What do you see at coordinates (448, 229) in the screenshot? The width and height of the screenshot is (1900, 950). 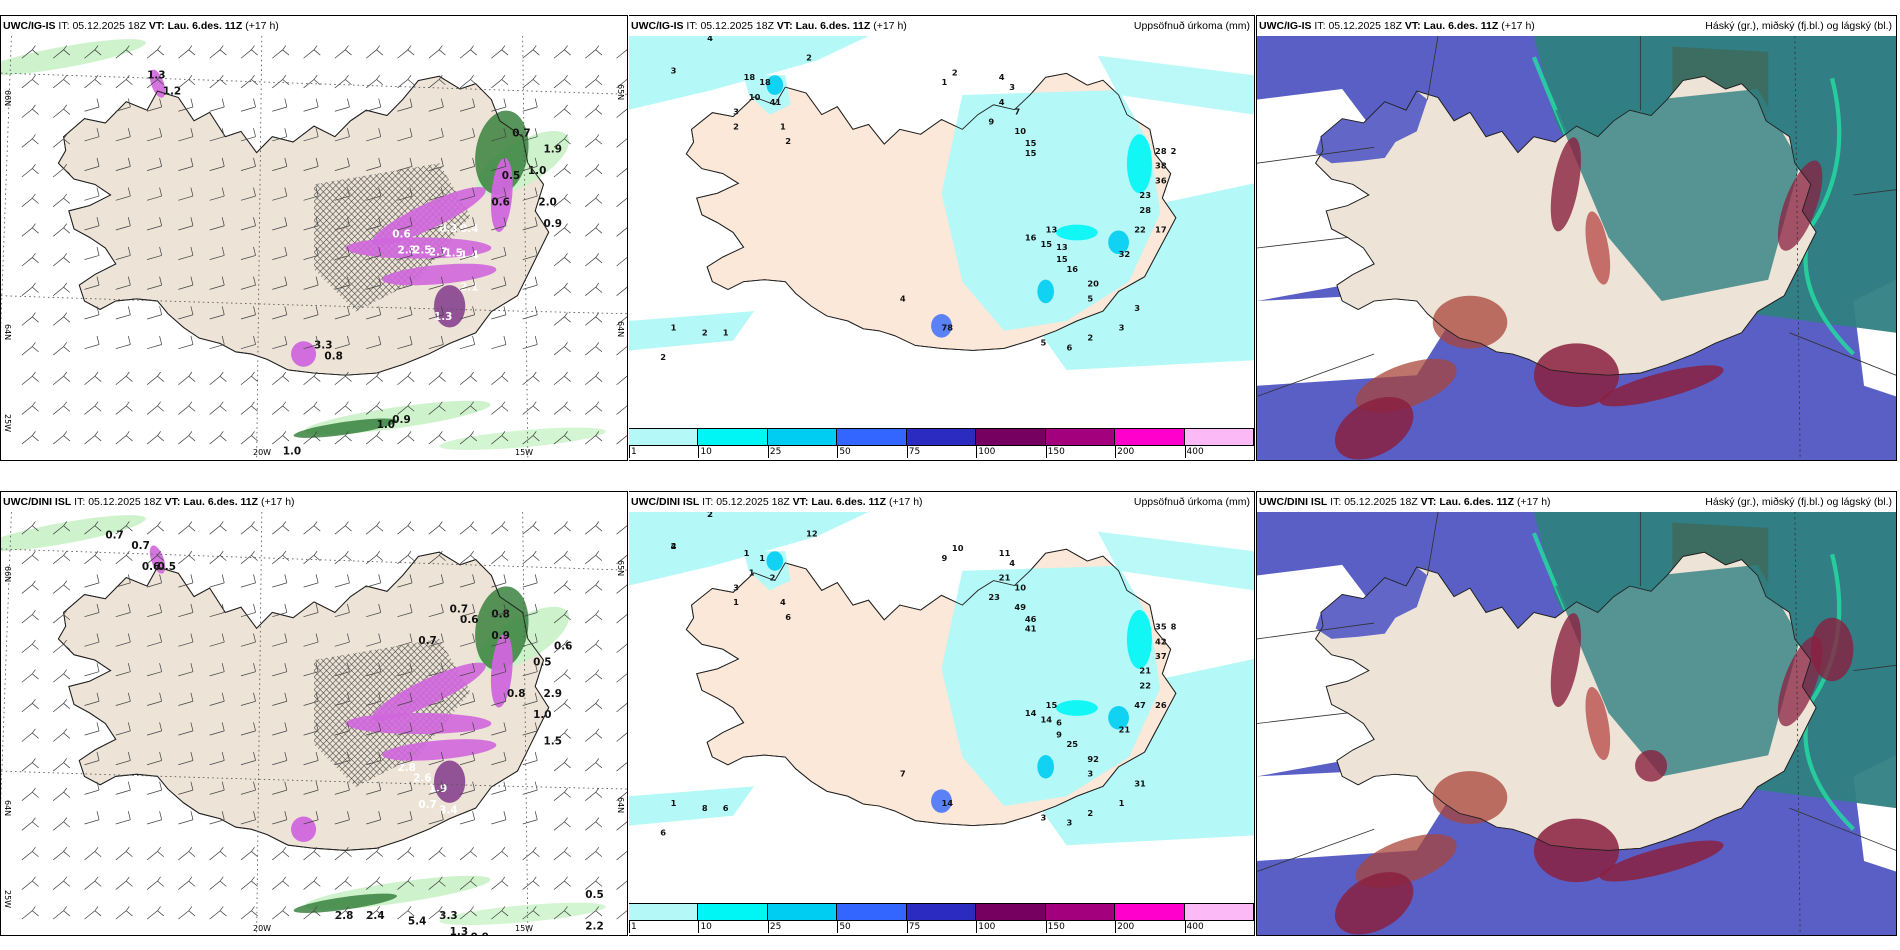 I see `precip-value-label: 0.3` at bounding box center [448, 229].